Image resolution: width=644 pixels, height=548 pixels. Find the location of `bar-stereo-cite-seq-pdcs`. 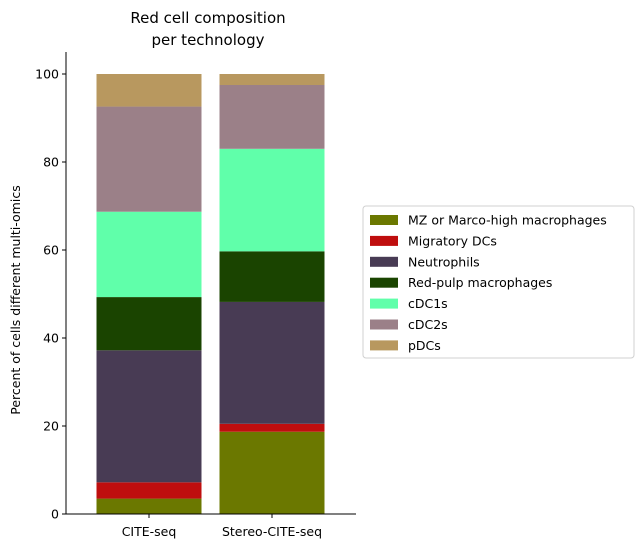

bar-stereo-cite-seq-pdcs is located at coordinates (272, 79).